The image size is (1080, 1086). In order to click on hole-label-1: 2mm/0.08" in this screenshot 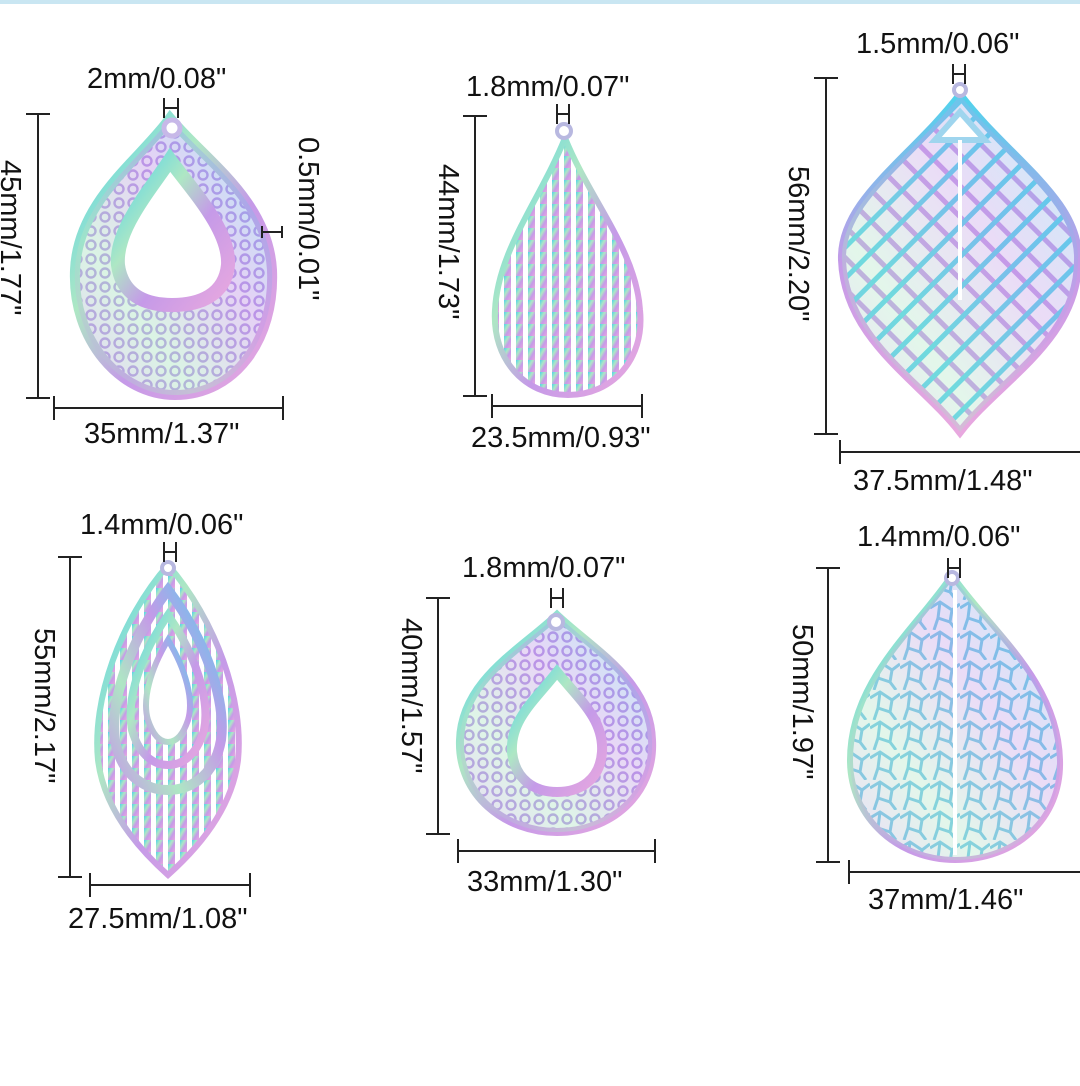, I will do `click(157, 79)`.